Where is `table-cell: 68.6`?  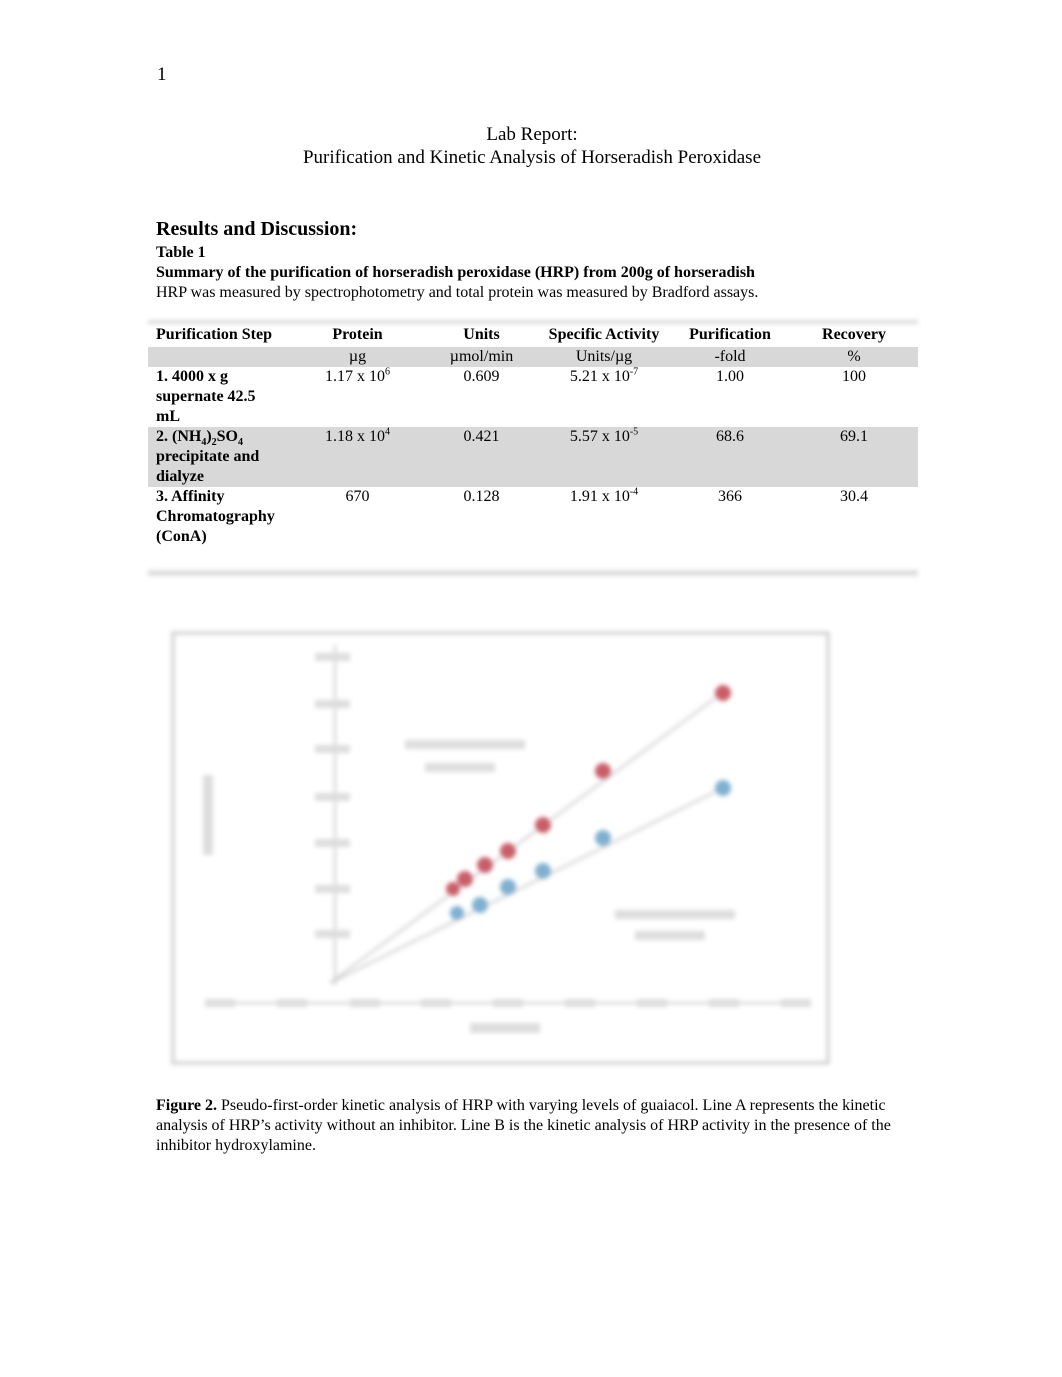 table-cell: 68.6 is located at coordinates (730, 457).